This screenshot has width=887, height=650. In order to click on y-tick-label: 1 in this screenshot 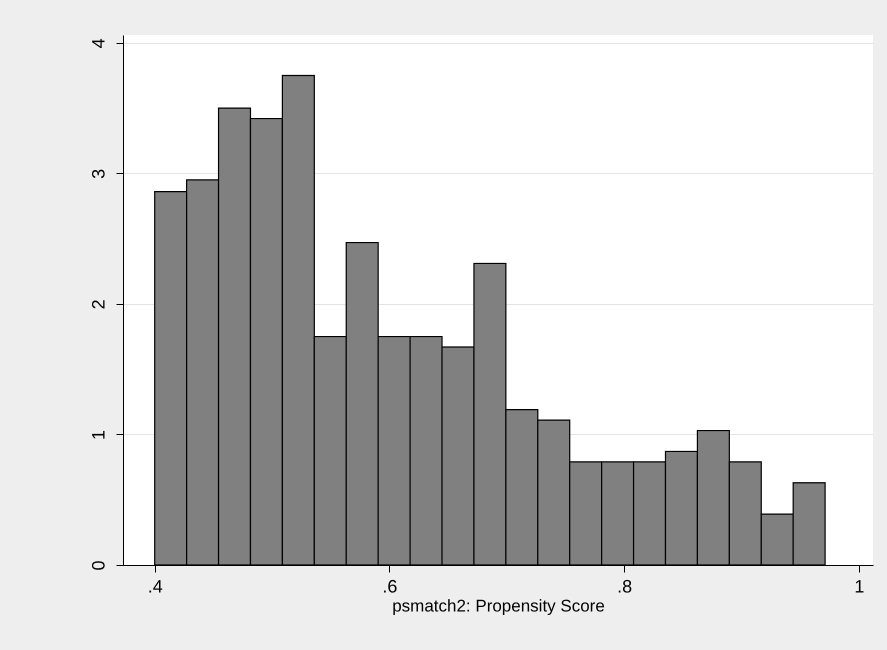, I will do `click(98, 435)`.